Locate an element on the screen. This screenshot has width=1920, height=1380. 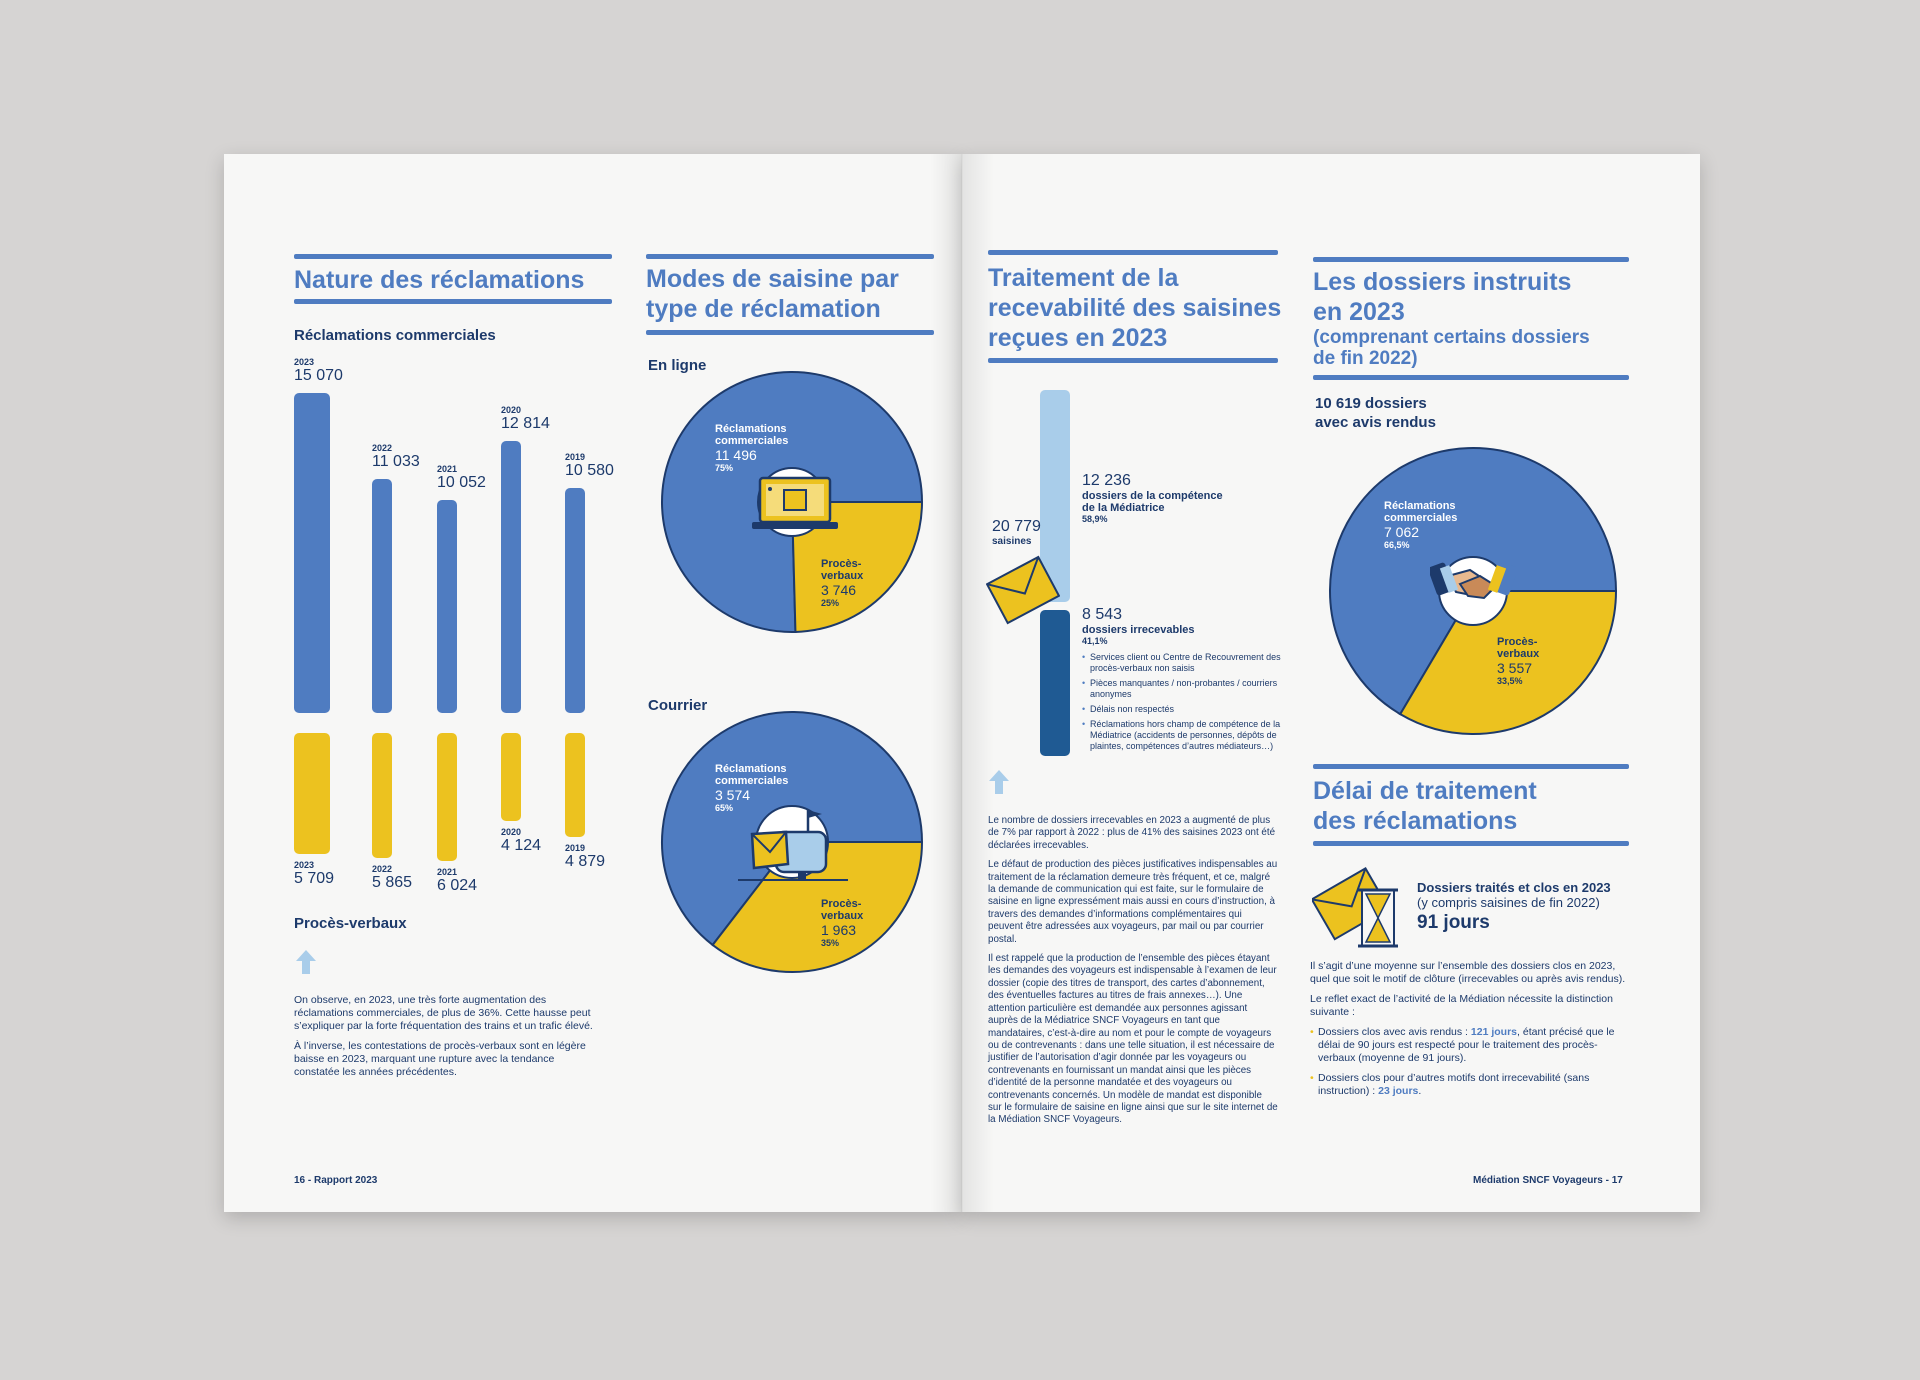
dossiers-pv-label: Procès- verbaux 3 557 33,5% is located at coordinates (1518, 661).